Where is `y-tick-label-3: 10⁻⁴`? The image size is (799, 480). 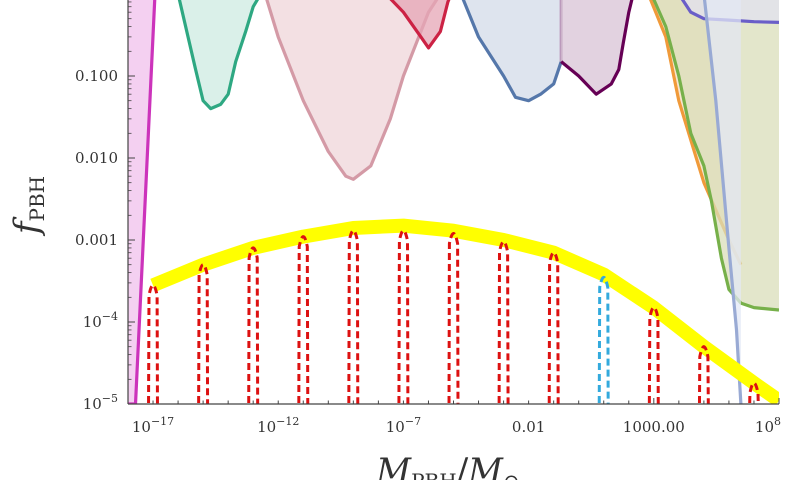 y-tick-label-3: 10⁻⁴ is located at coordinates (100, 320).